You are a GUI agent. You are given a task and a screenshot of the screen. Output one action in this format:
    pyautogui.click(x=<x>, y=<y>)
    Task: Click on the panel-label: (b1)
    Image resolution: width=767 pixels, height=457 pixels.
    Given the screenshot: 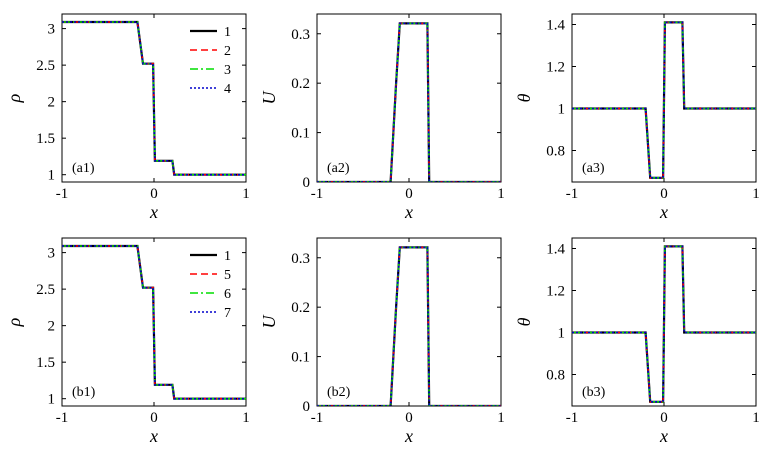 What is the action you would take?
    pyautogui.click(x=84, y=392)
    